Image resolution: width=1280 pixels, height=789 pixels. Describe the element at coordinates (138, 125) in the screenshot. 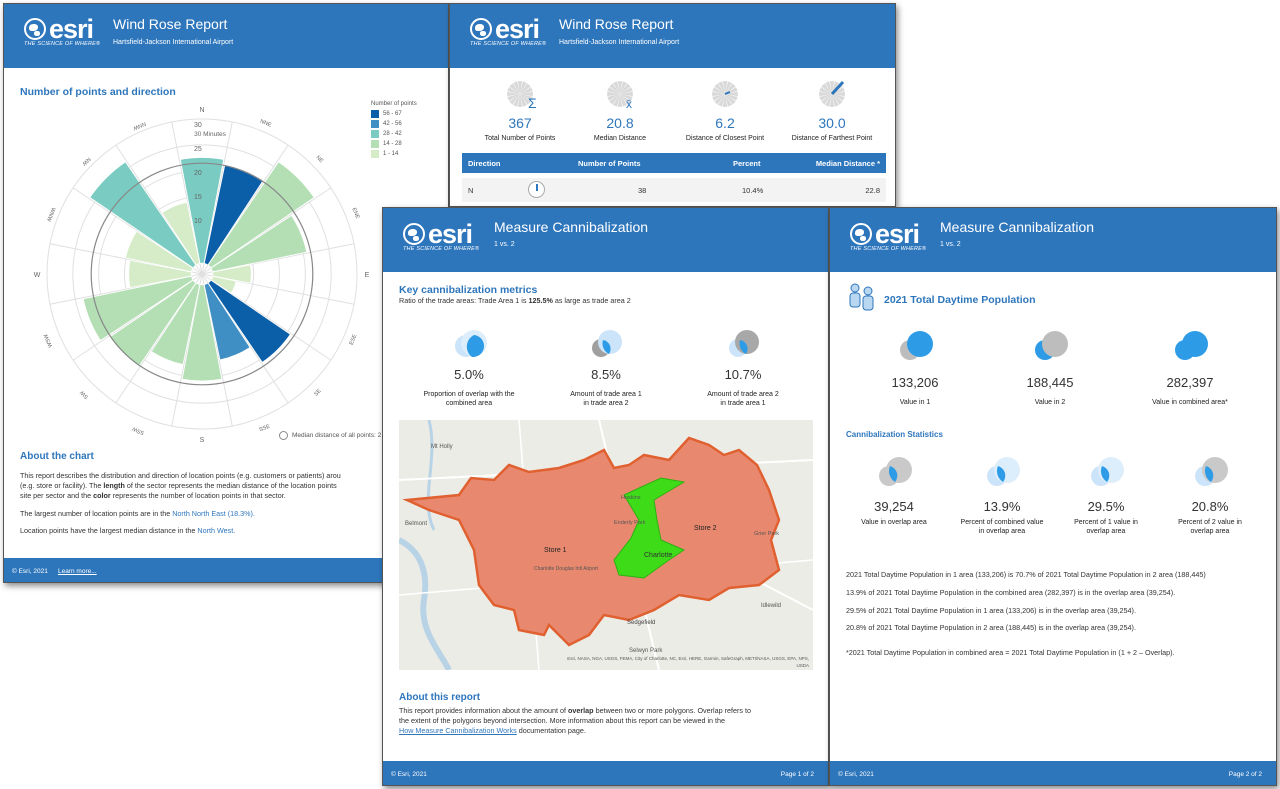

I see `compass-label: NNW` at that location.